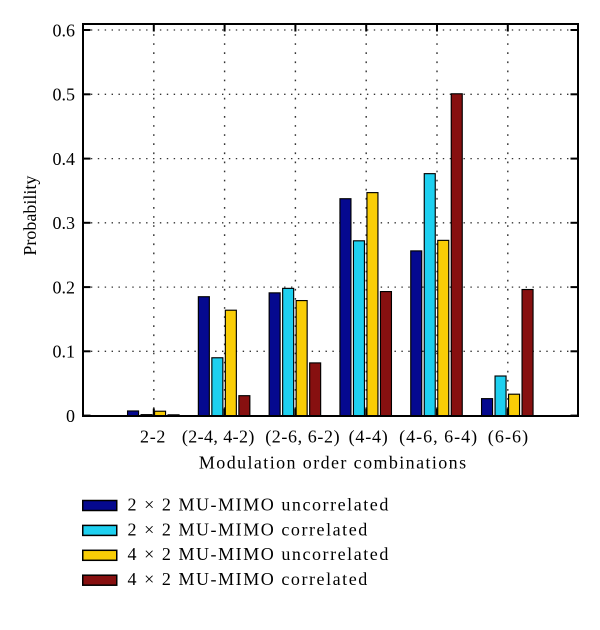 This screenshot has width=600, height=630. What do you see at coordinates (64, 352) in the screenshot?
I see `svg-text: 0.1` at bounding box center [64, 352].